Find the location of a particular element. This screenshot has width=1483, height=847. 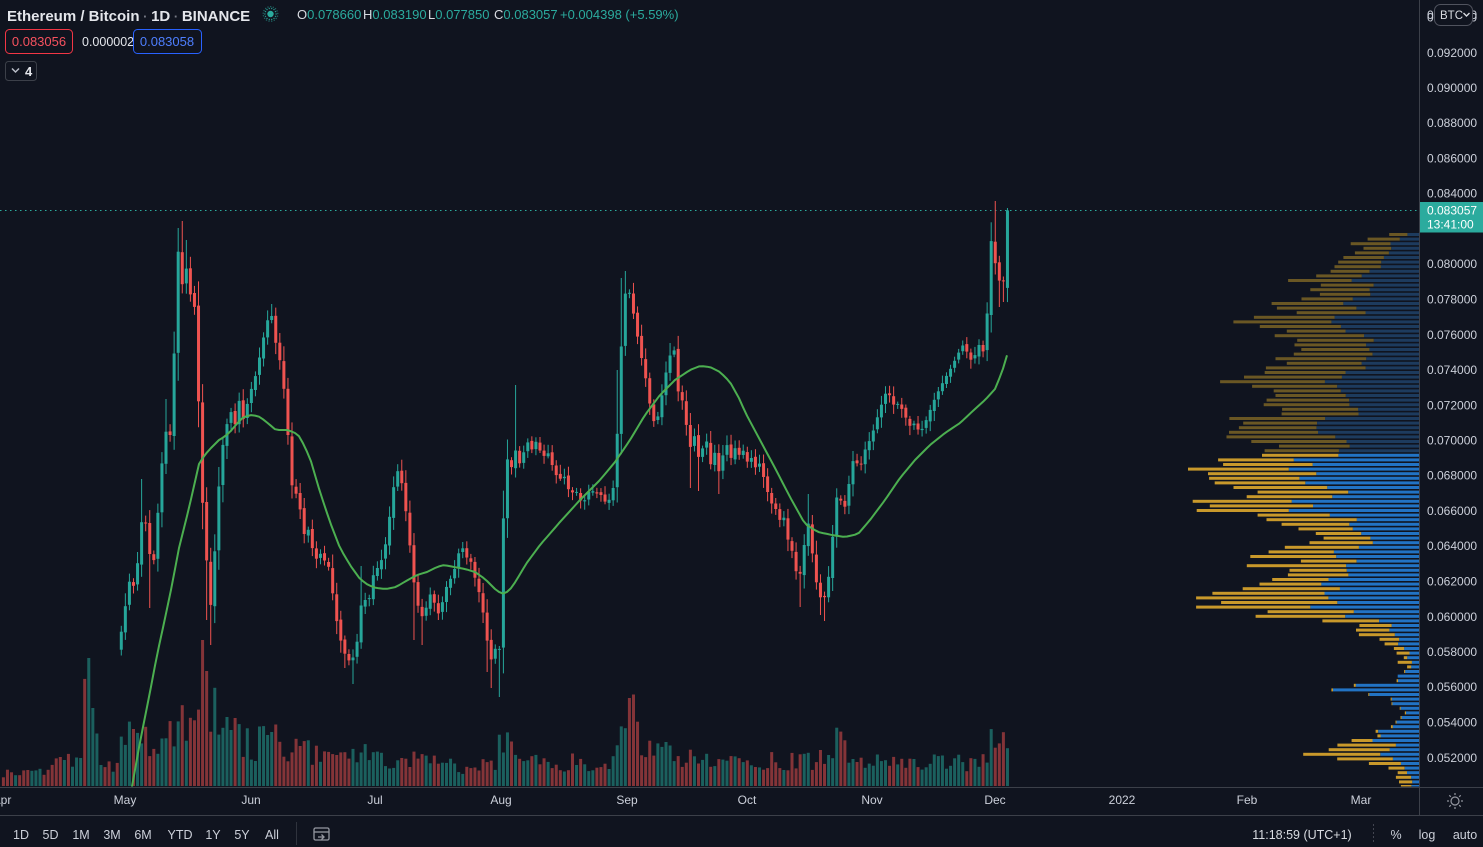

svg-text: 0.086000 is located at coordinates (1452, 159).